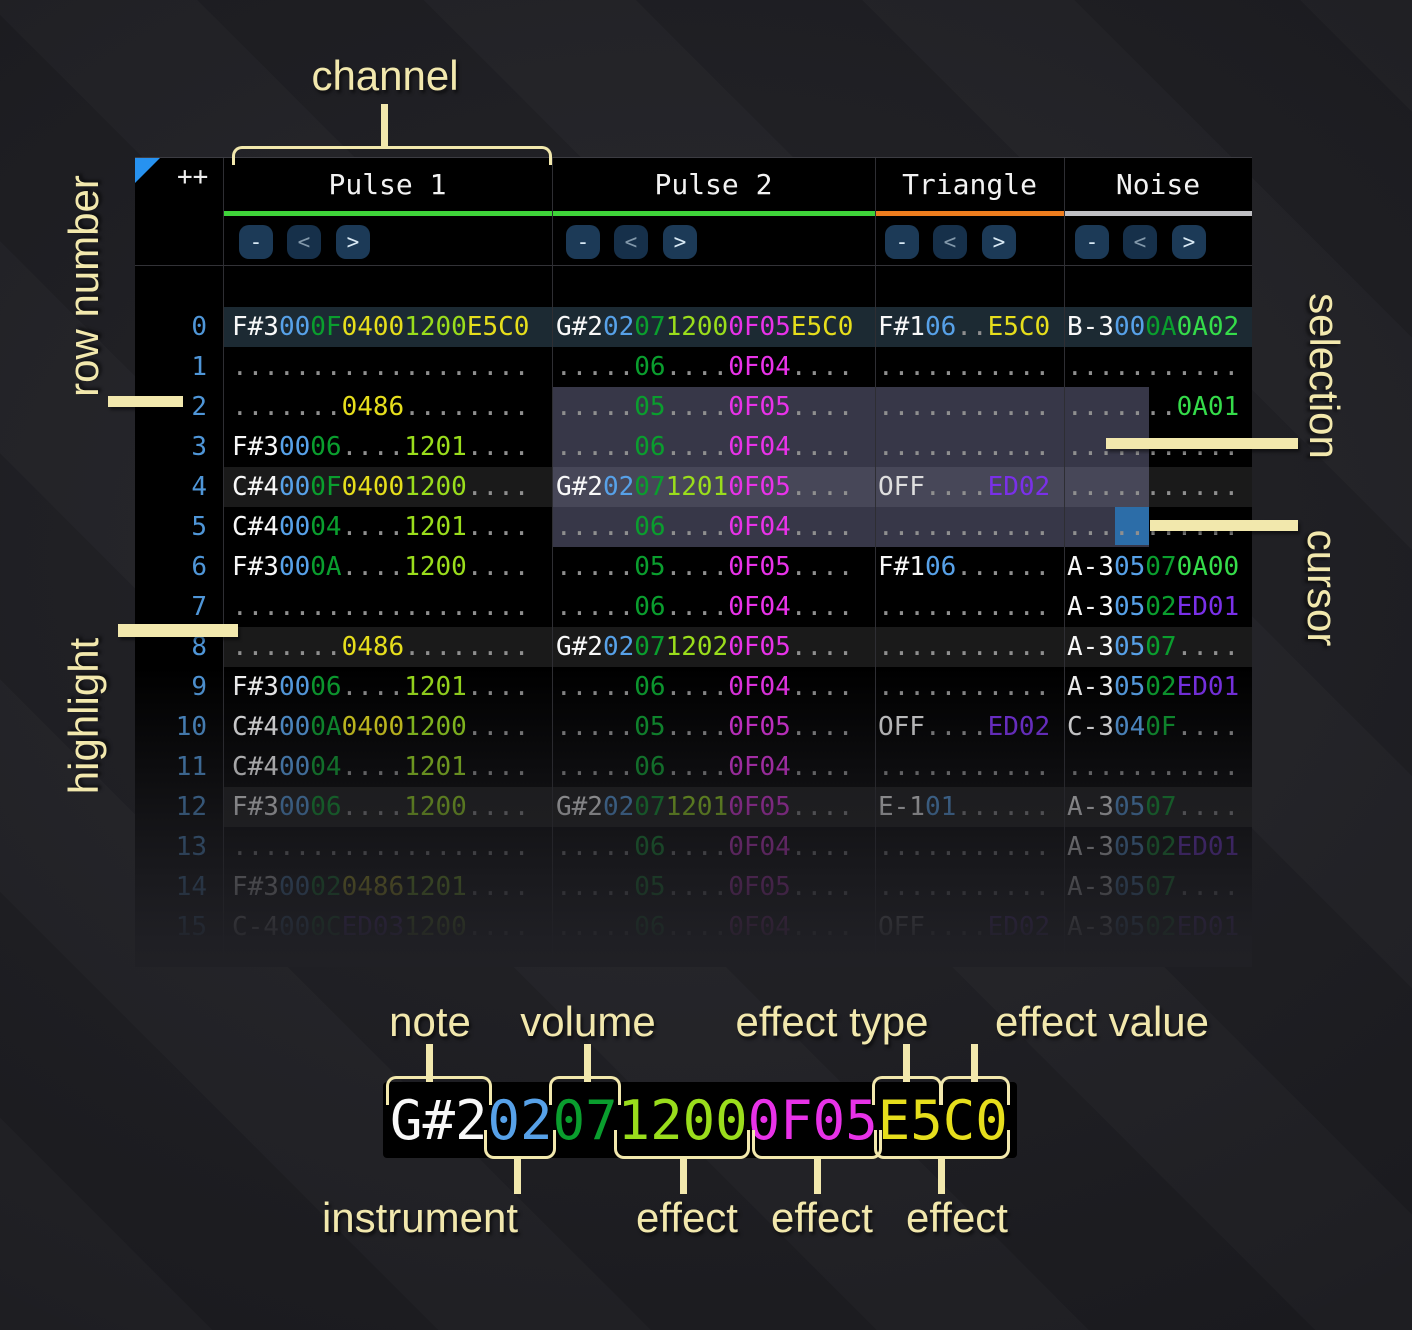 This screenshot has height=1330, width=1412. I want to click on pattern-segment-fy: 0400, so click(373, 327).